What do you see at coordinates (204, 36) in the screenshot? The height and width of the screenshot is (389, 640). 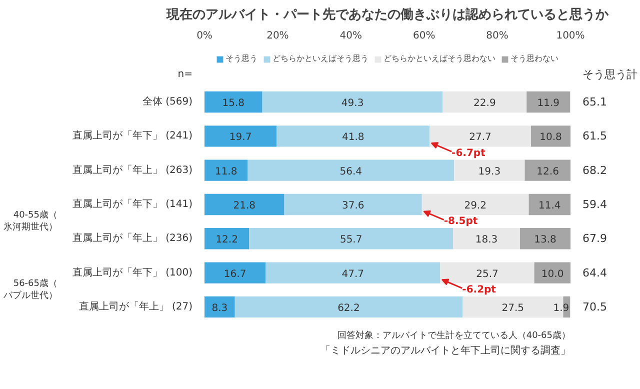 I see `x-tick-label: 0%` at bounding box center [204, 36].